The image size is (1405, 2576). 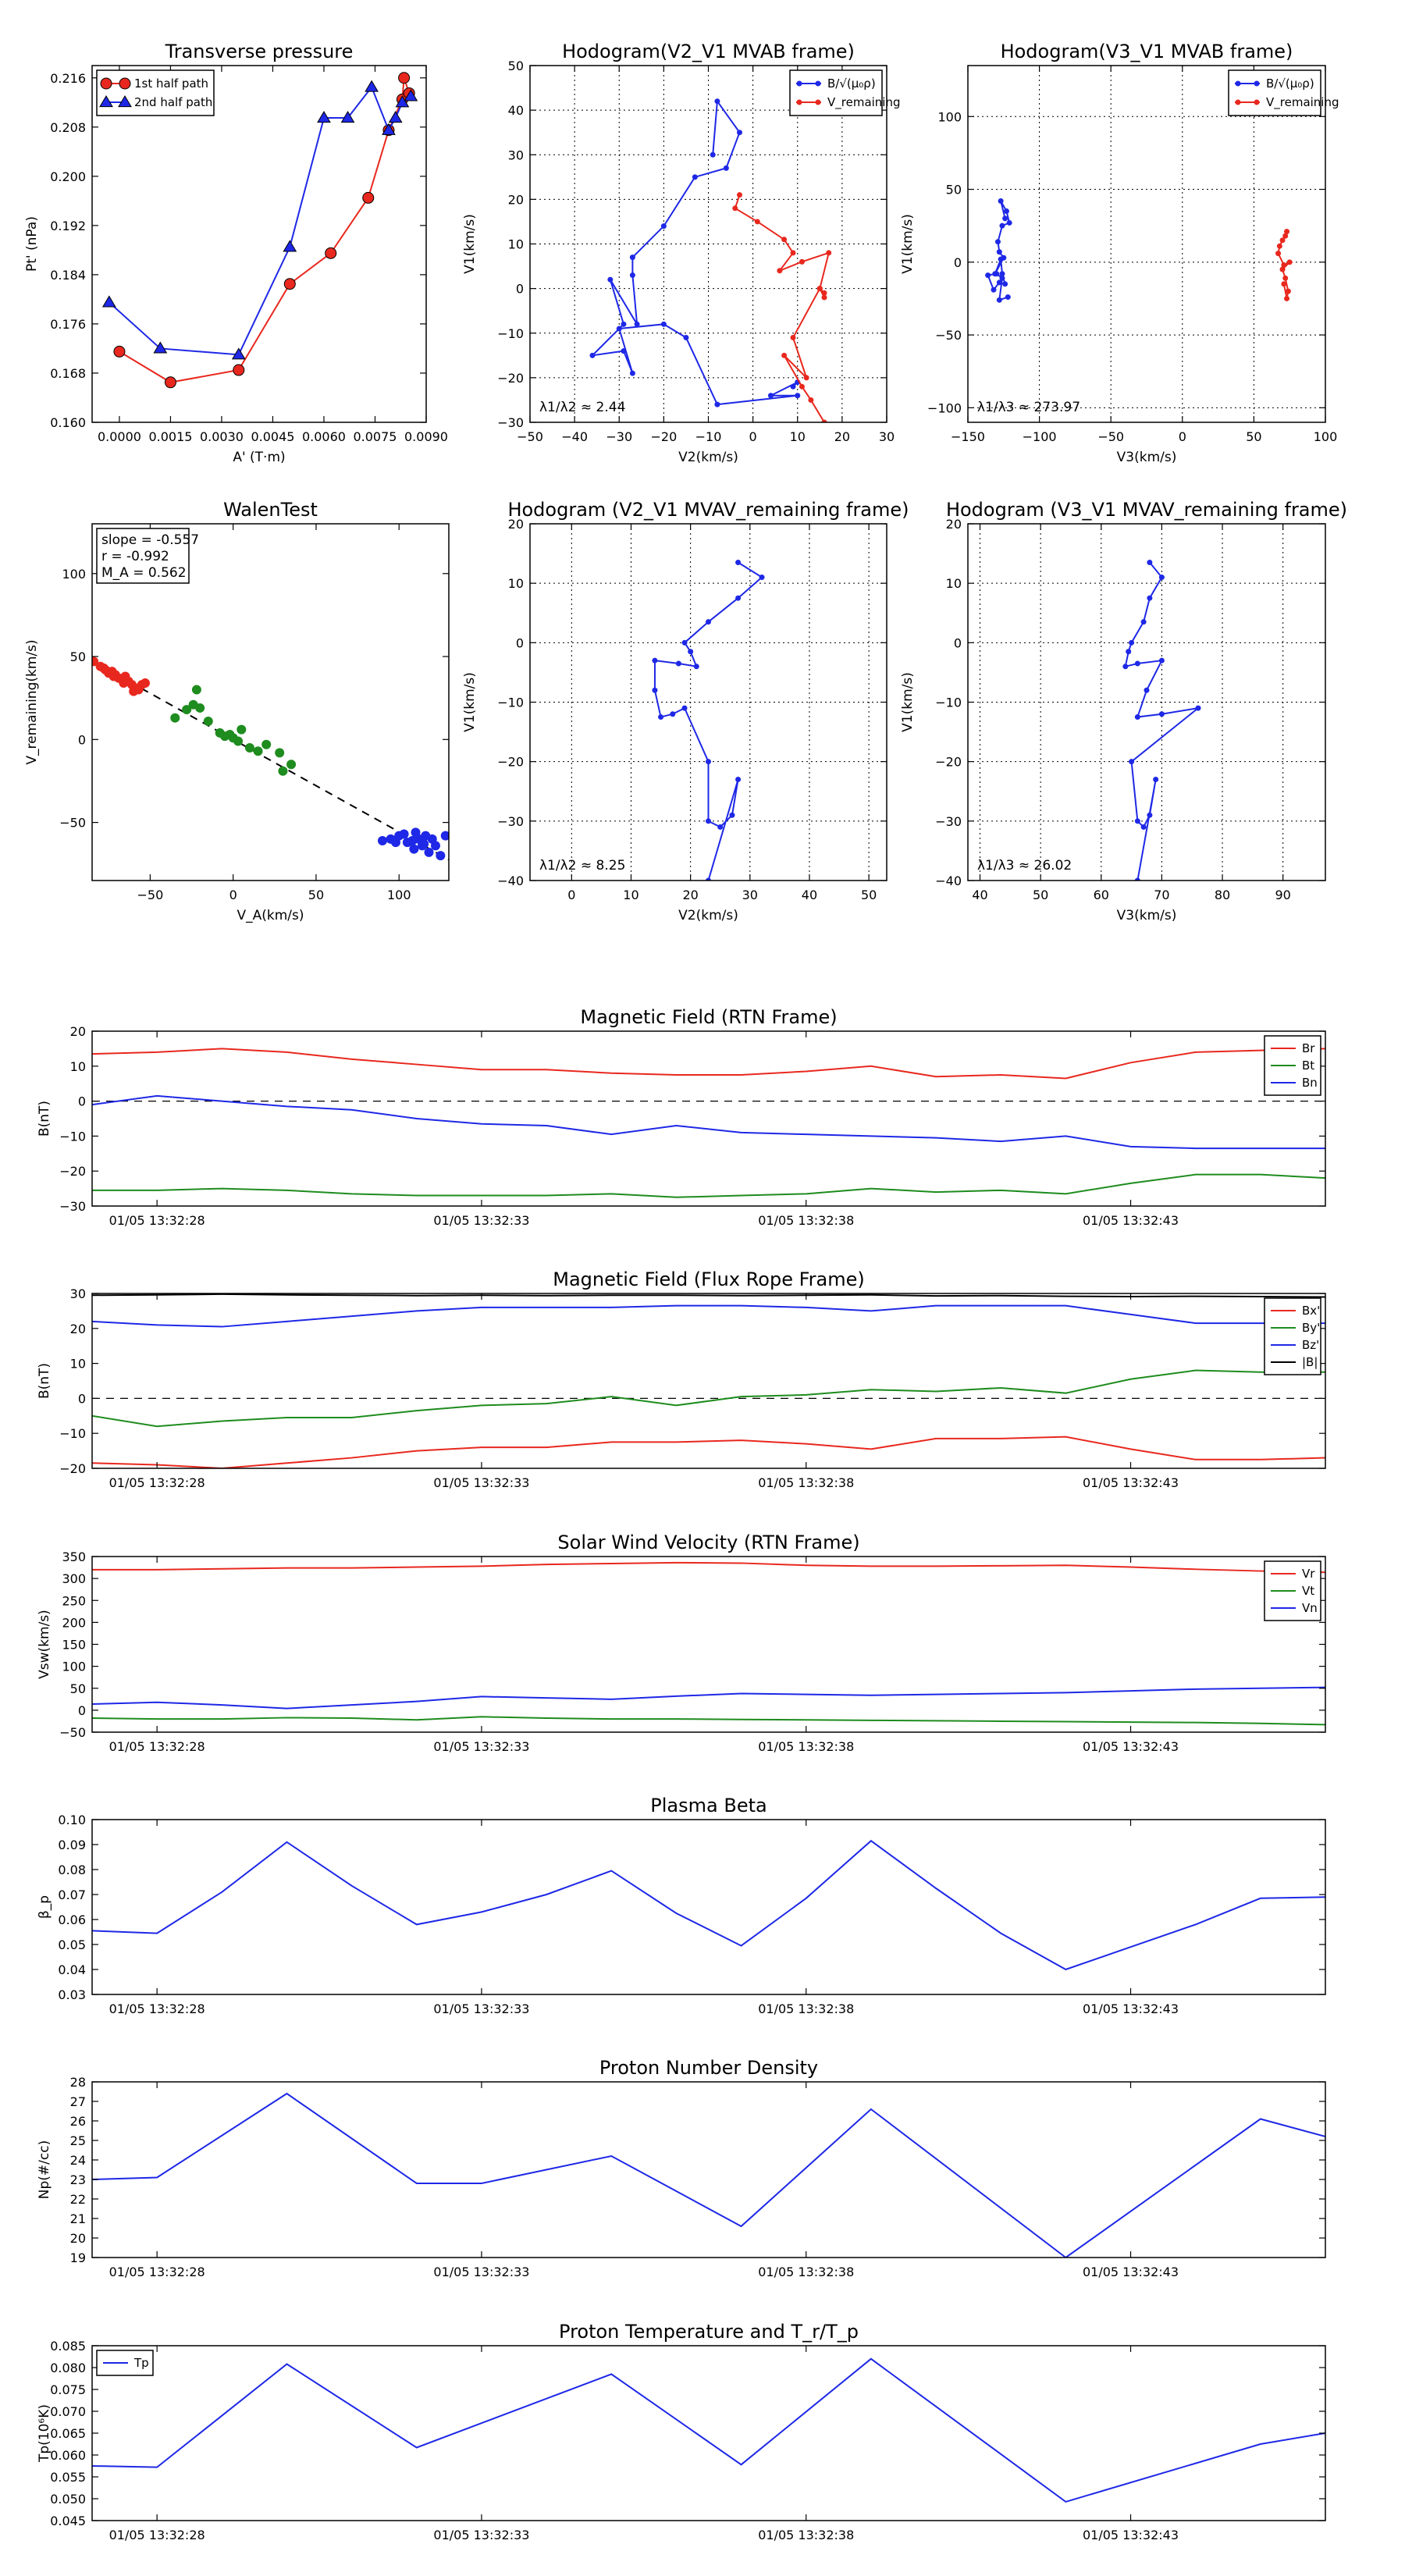 What do you see at coordinates (516, 155) in the screenshot?
I see `y-tick-label: 30` at bounding box center [516, 155].